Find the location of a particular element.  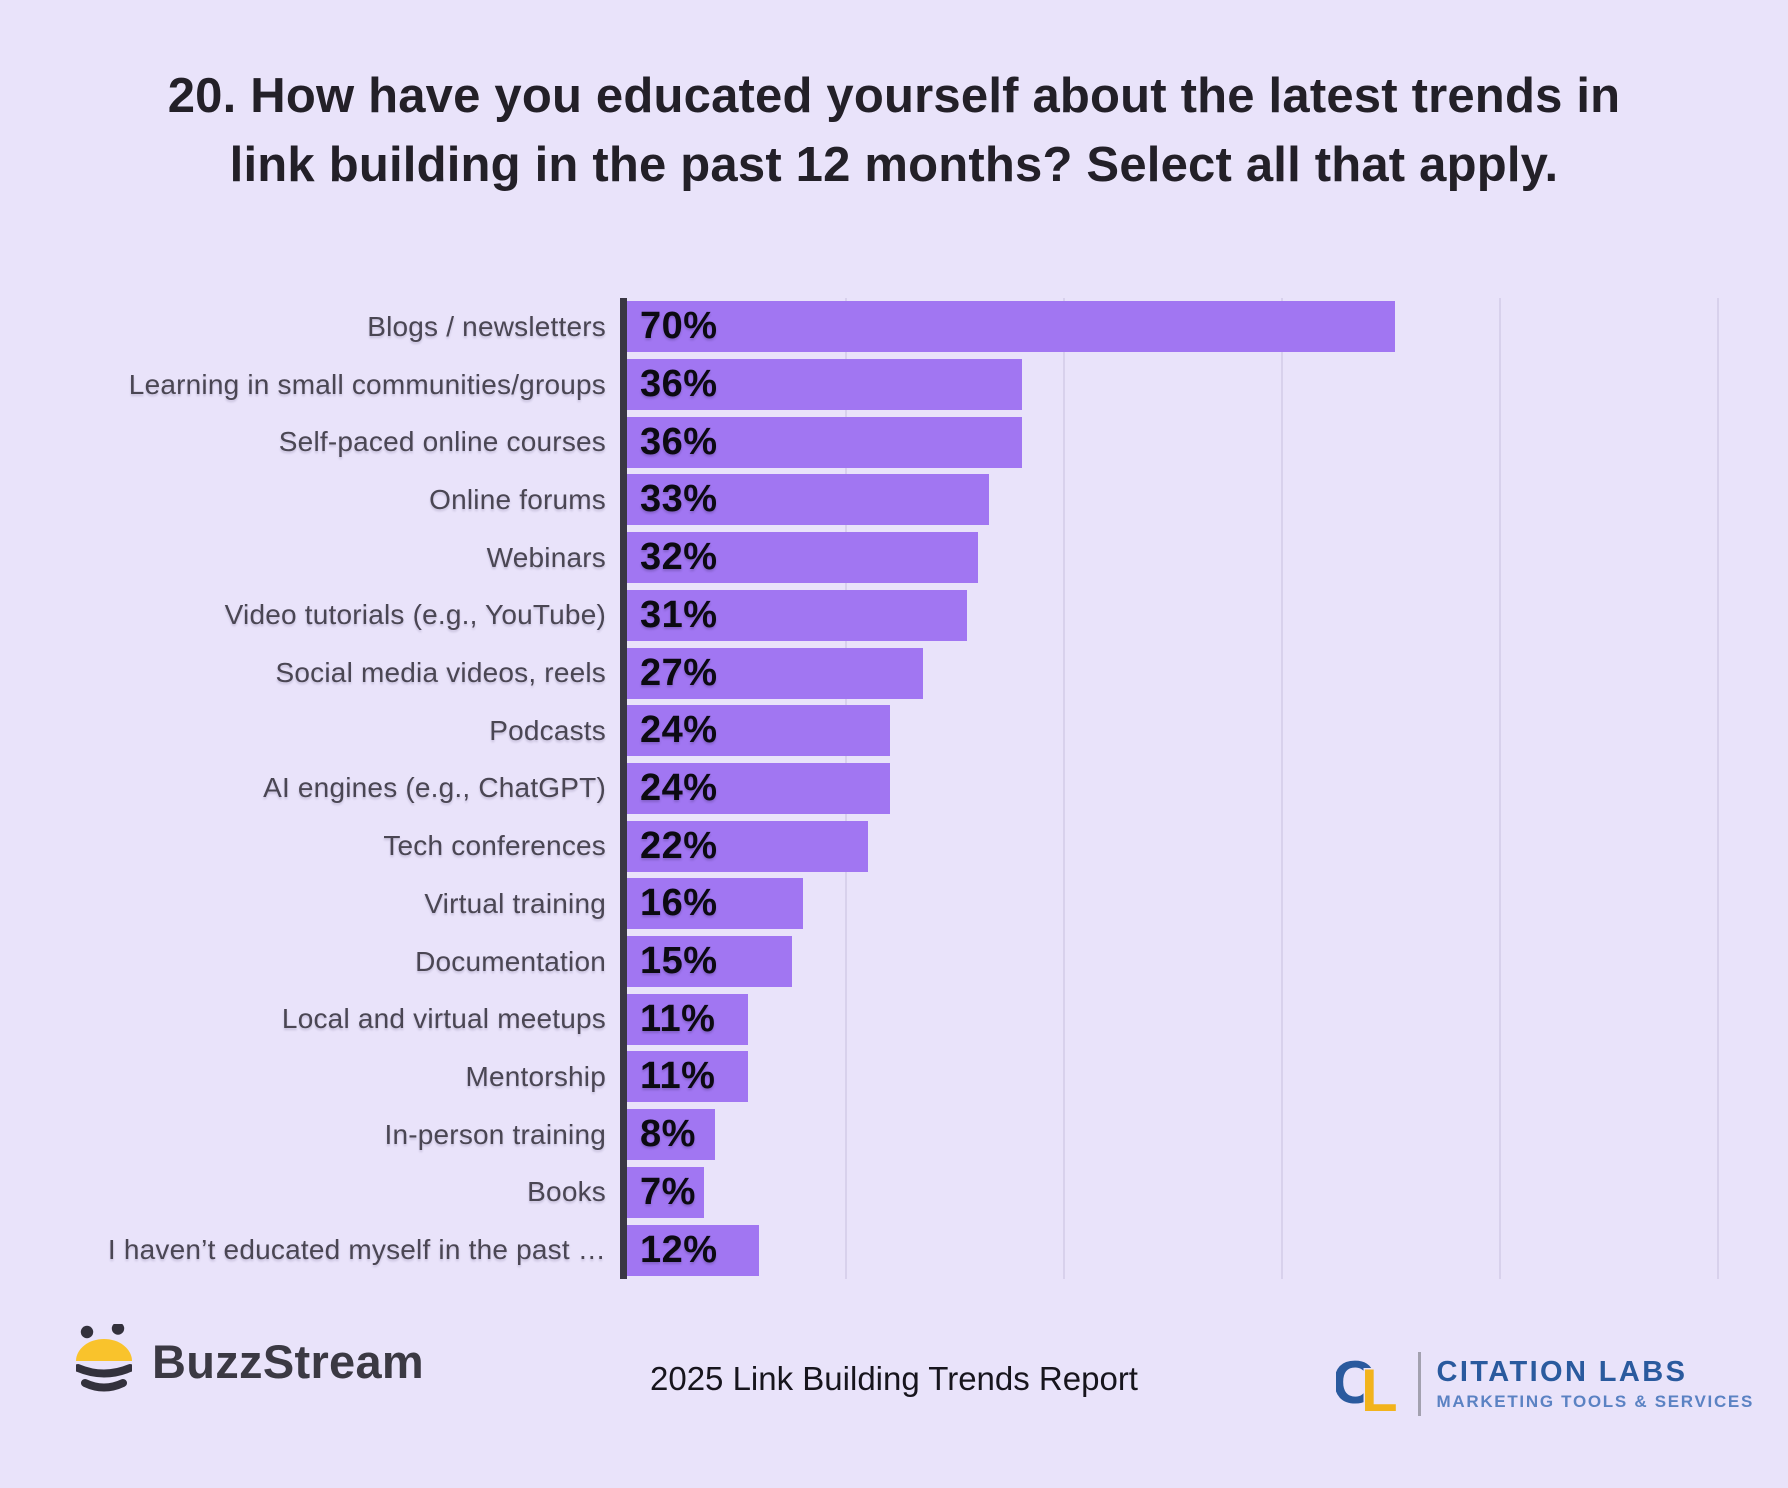

chart-row: Documentation 15% is located at coordinates (894, 962).